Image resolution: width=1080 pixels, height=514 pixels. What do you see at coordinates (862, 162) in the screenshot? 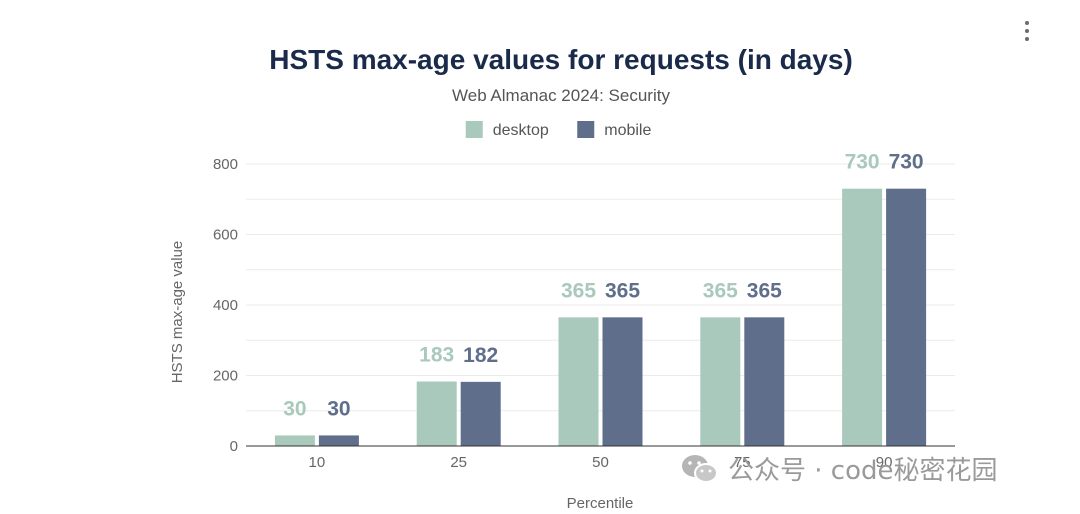
I see `bar-label-desktop-90: 730` at bounding box center [862, 162].